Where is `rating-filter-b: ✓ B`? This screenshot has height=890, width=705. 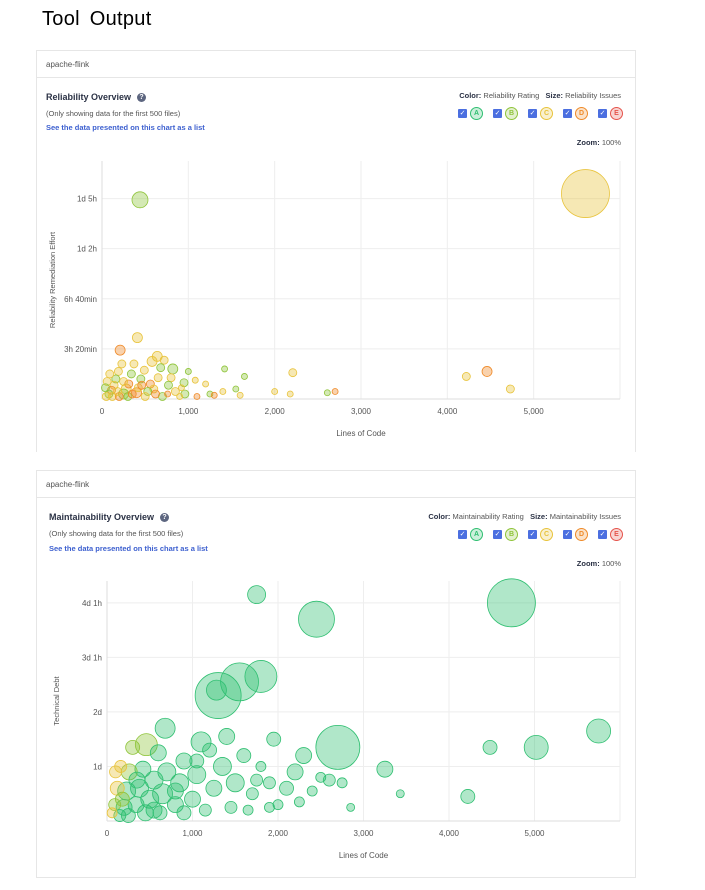
rating-filter-b: ✓ B is located at coordinates (505, 113).